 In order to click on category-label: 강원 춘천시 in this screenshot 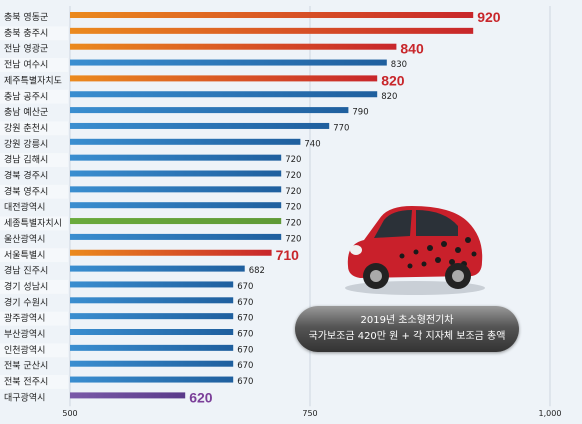, I will do `click(26, 128)`.